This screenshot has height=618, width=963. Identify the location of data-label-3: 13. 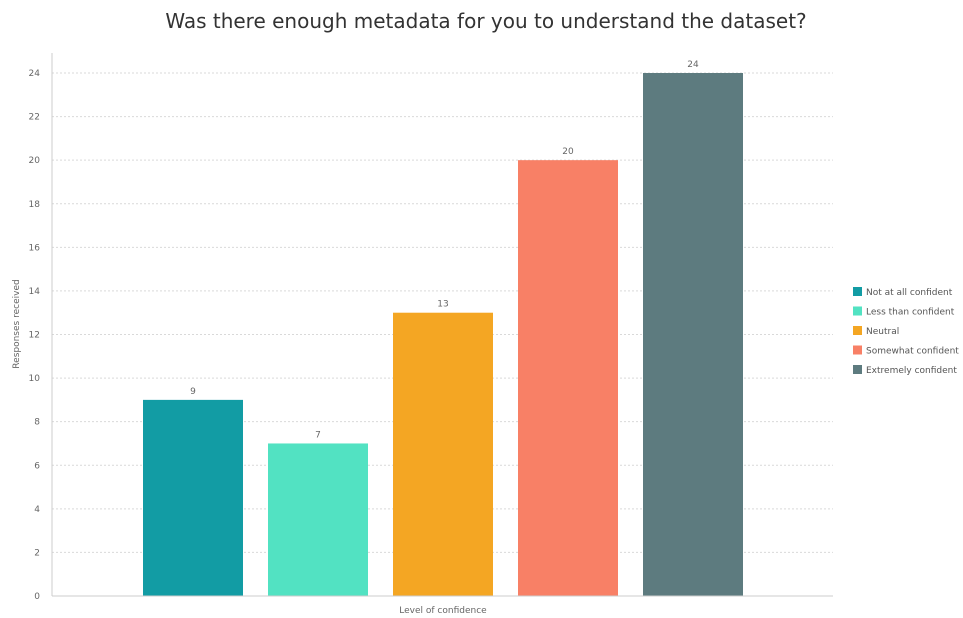
(442, 305).